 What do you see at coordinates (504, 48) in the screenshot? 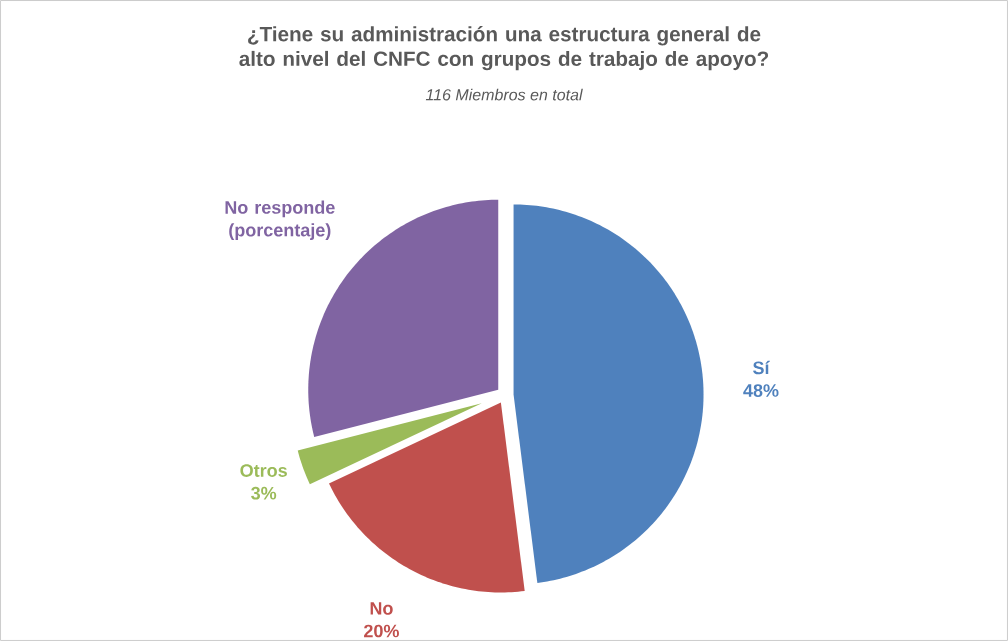
I see `chart-title: ¿Tiene su administración una estructura general de alto nivel del CNFC con grupos de trabajo de apoyo?` at bounding box center [504, 48].